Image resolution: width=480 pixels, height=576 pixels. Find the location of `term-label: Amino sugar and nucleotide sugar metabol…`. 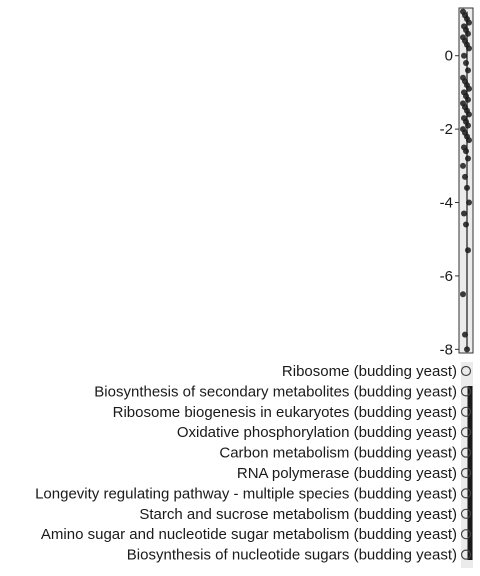

term-label: Amino sugar and nucleotide sugar metabol… is located at coordinates (249, 534).